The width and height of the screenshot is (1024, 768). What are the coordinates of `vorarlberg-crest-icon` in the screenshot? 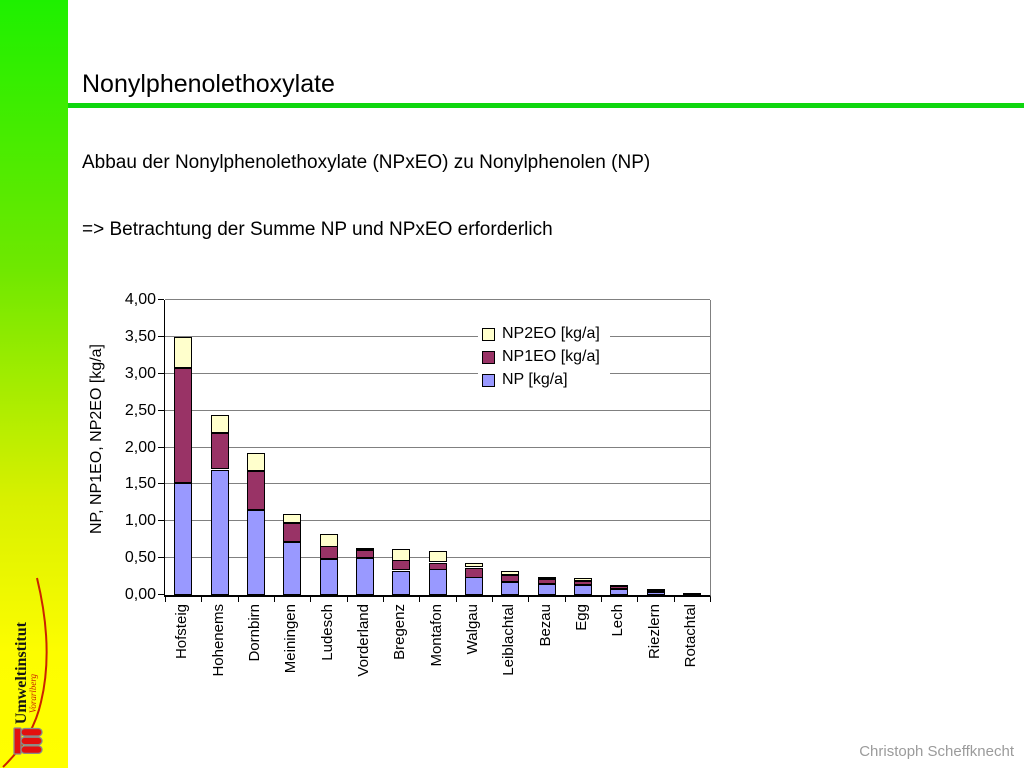 It's located at (28, 741).